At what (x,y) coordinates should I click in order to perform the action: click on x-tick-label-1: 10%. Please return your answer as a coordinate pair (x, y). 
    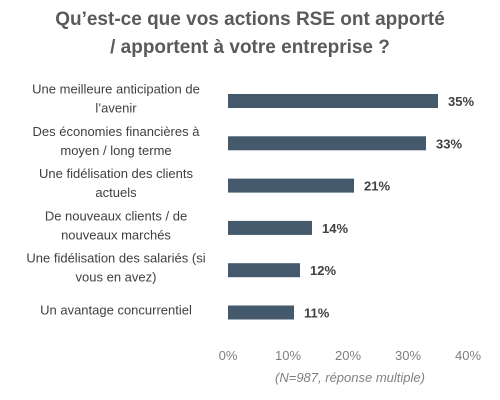
    Looking at the image, I should click on (288, 355).